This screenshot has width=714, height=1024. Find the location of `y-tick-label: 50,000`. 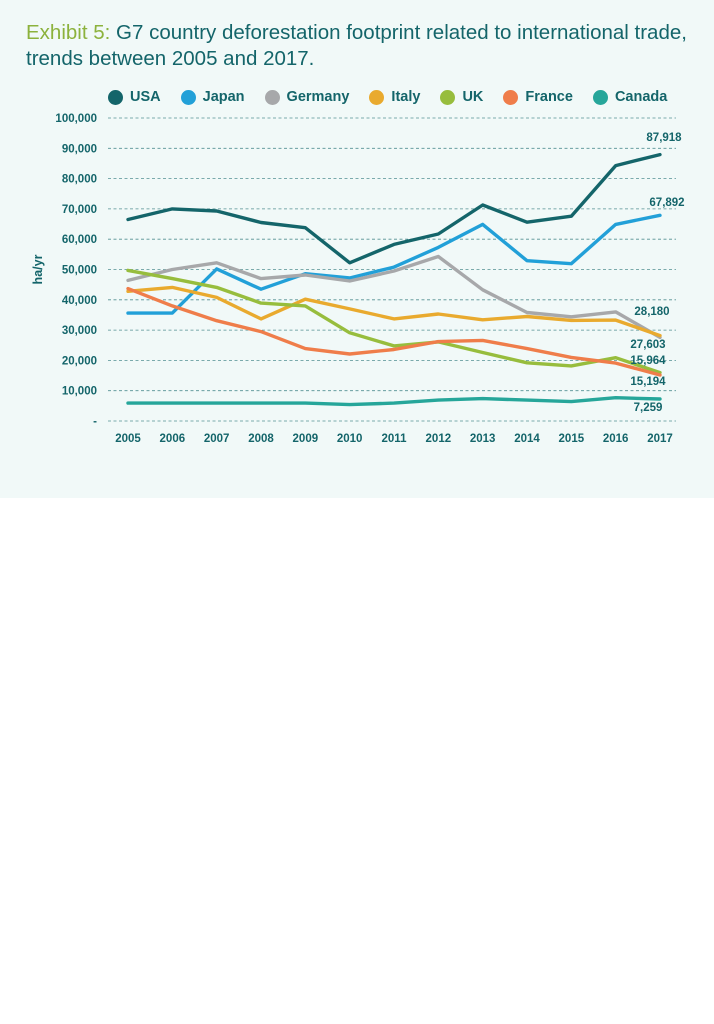

y-tick-label: 50,000 is located at coordinates (79, 271).